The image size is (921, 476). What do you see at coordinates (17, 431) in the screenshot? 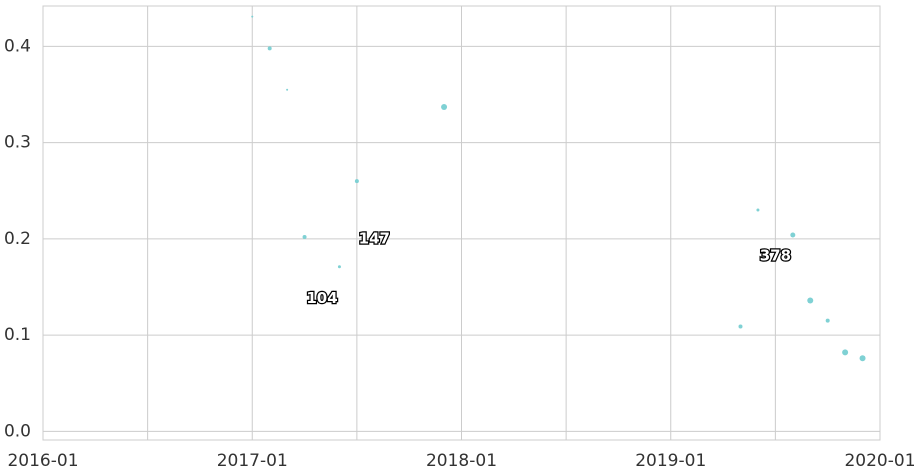
I see `y-tick-label: 0.0` at bounding box center [17, 431].